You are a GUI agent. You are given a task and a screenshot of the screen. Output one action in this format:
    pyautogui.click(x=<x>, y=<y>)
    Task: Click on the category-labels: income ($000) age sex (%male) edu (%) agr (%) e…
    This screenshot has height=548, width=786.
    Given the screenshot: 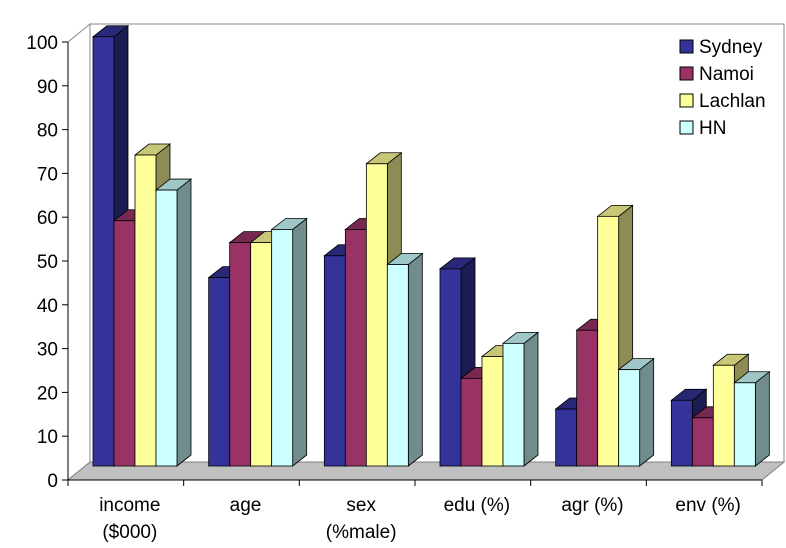 What is the action you would take?
    pyautogui.click(x=420, y=519)
    